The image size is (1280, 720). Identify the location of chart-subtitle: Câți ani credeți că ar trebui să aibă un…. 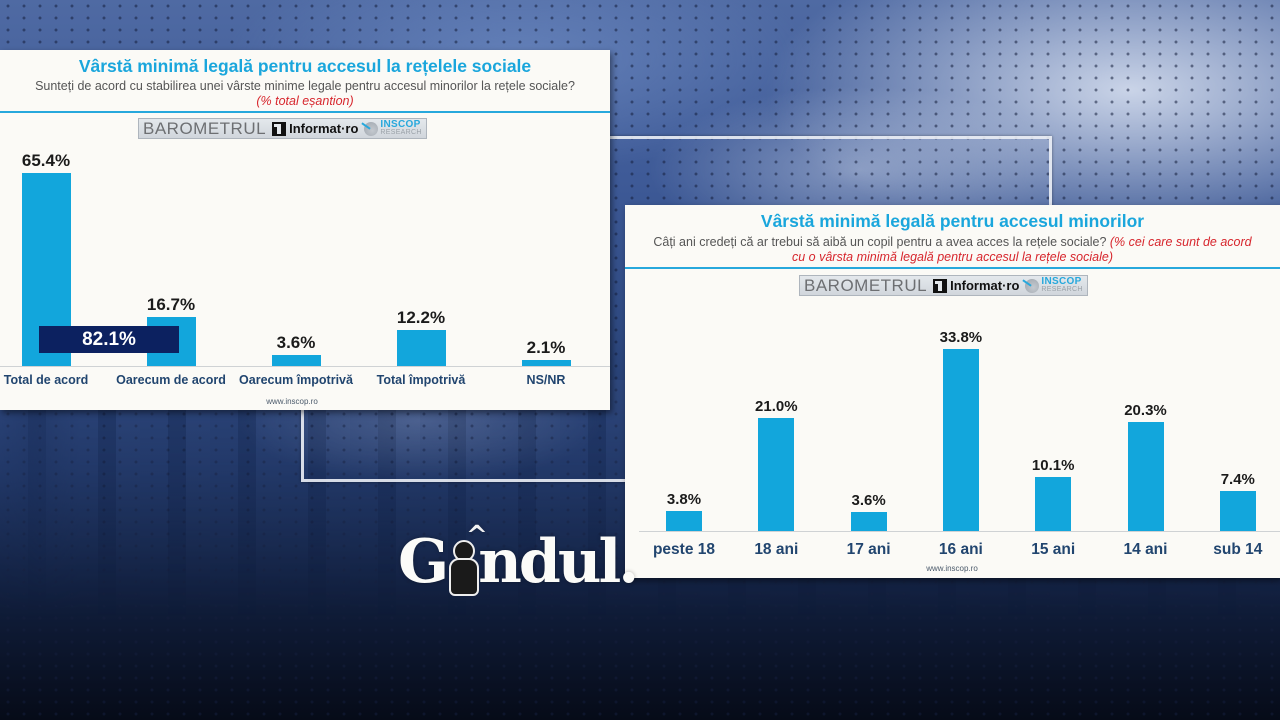
(952, 242).